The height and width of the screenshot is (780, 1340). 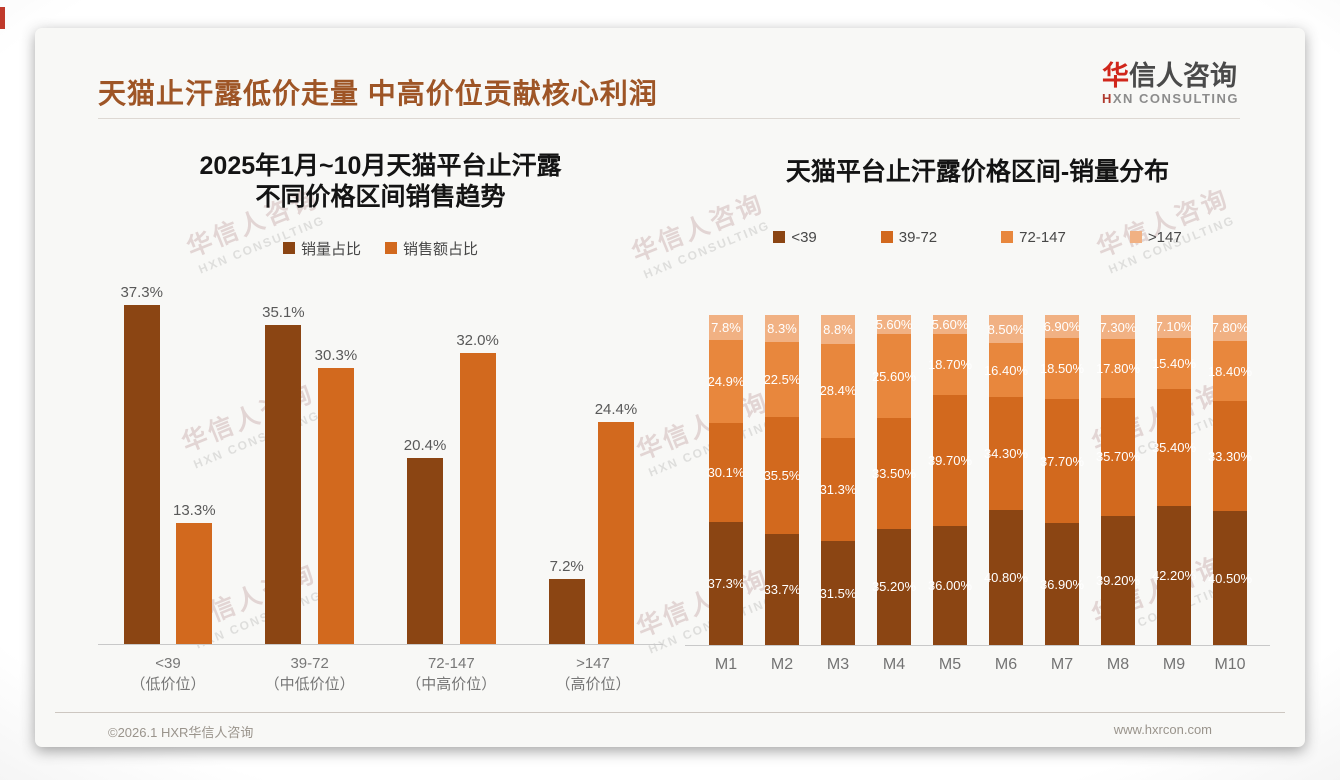 I want to click on stacked-segment: 30.1%, so click(x=726, y=472).